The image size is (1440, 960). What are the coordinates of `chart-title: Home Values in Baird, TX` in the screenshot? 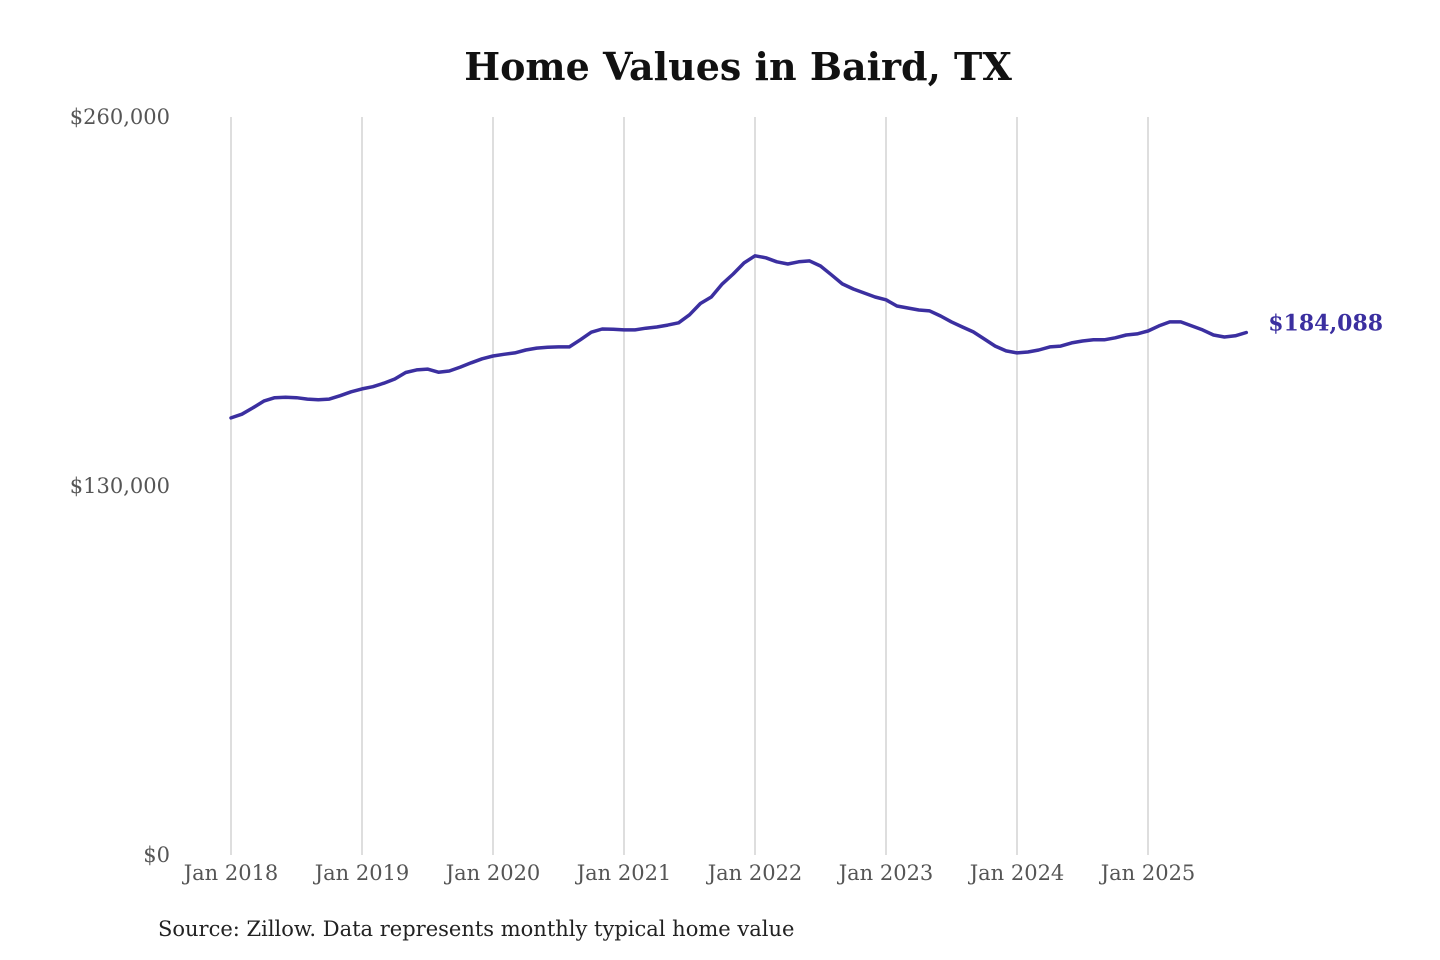 It's located at (738, 66).